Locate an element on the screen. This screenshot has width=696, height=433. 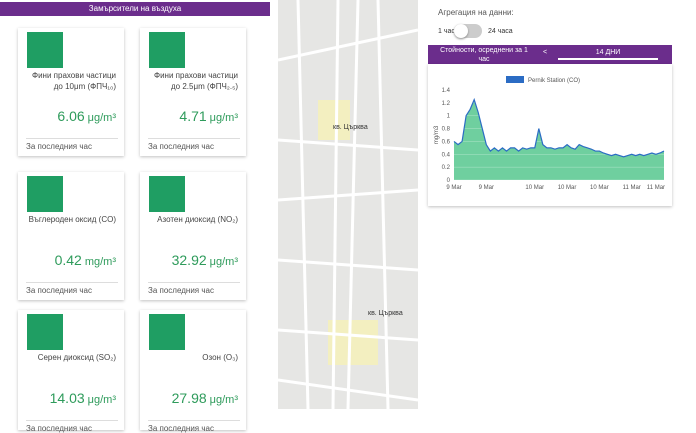
legend-label: Pernik Station (CO) is located at coordinates (554, 81).